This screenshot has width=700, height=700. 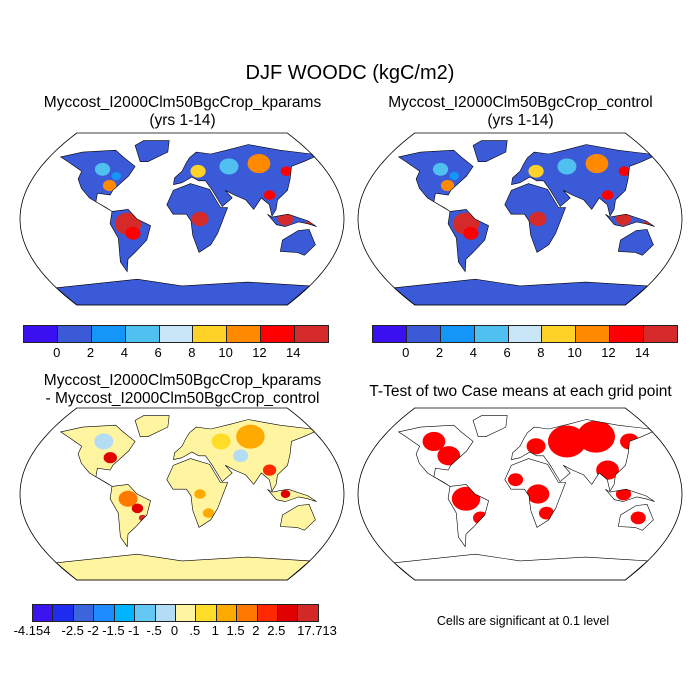 I want to click on map-ttest, so click(x=520, y=494).